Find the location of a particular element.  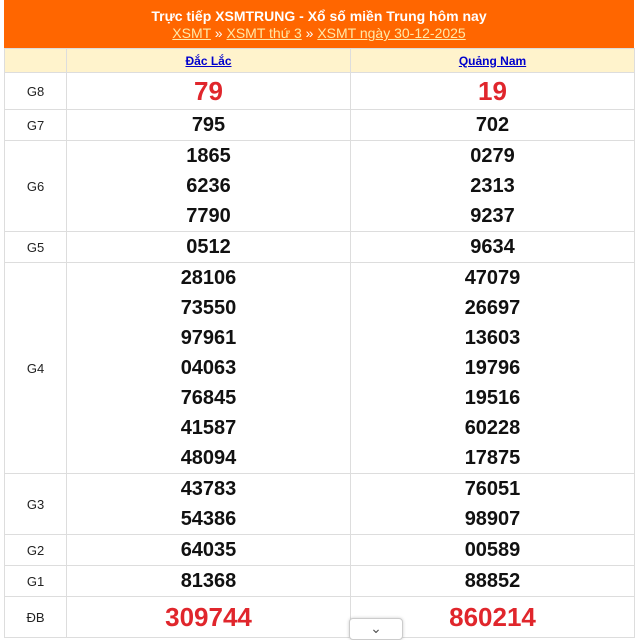

prize-cell: 64035 is located at coordinates (208, 550).